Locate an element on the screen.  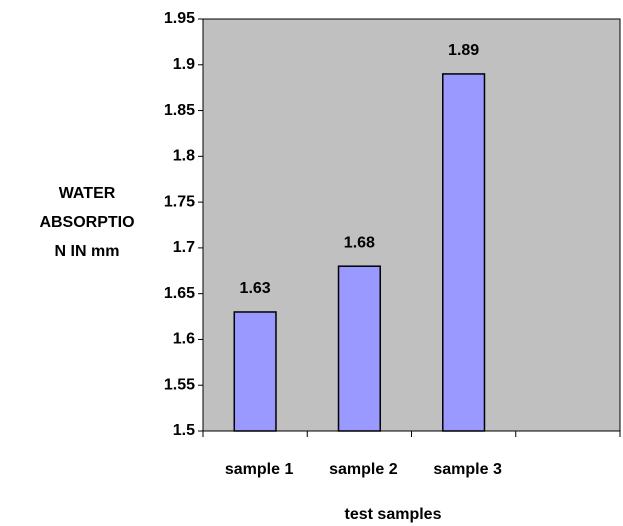
y-tick-label: 1.75 is located at coordinates (179, 201).